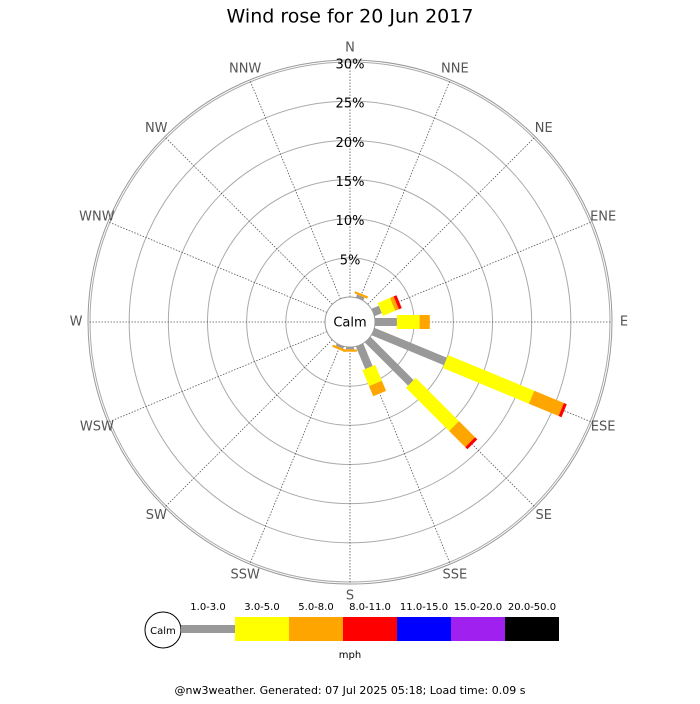  I want to click on direction-label: SSE, so click(454, 575).